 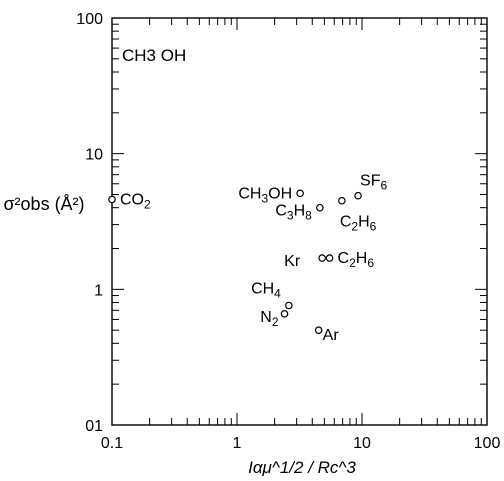 I want to click on y-tick-label: 10, so click(x=94, y=155).